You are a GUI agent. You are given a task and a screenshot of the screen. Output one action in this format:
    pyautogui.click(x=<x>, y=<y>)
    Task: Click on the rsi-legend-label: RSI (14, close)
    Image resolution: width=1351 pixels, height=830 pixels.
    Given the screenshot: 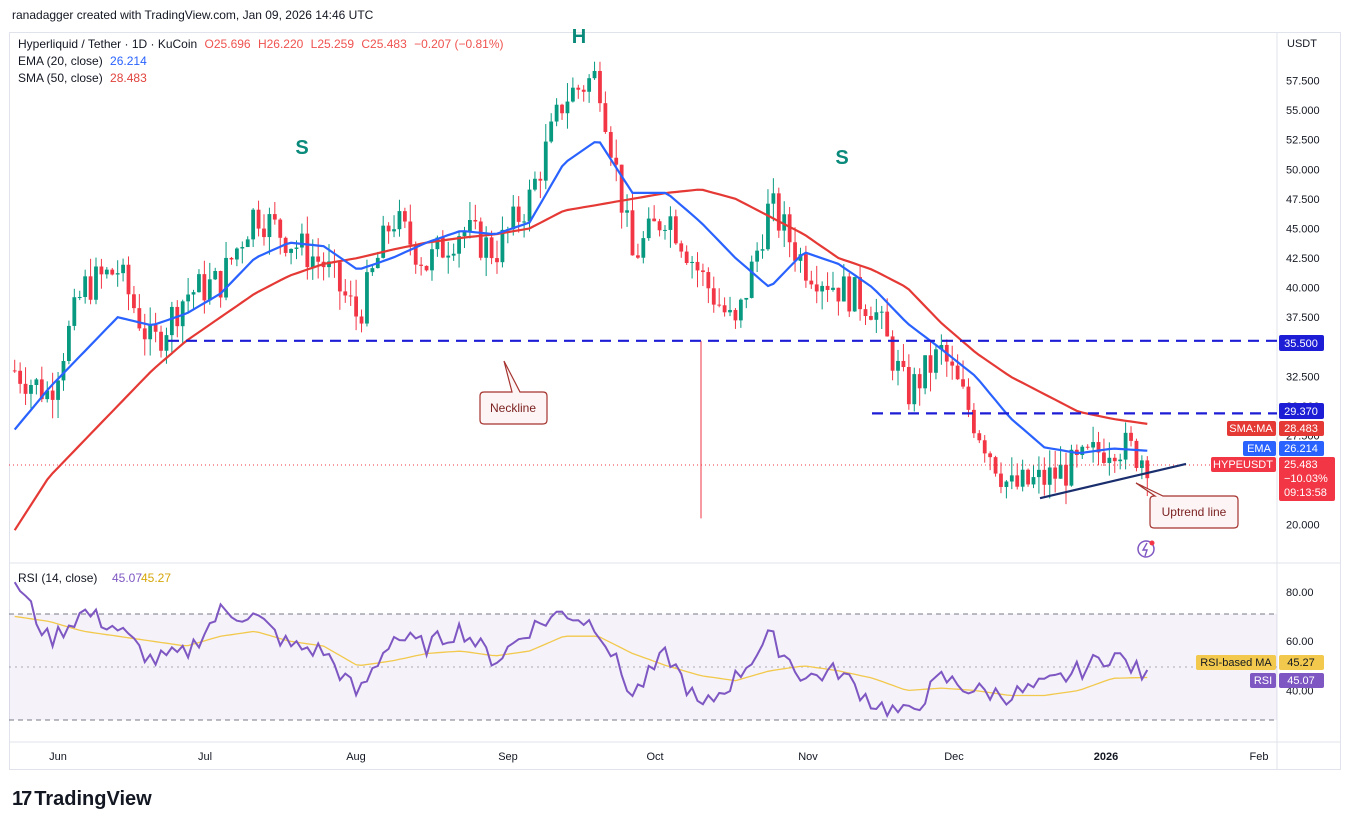 What is the action you would take?
    pyautogui.click(x=57, y=578)
    